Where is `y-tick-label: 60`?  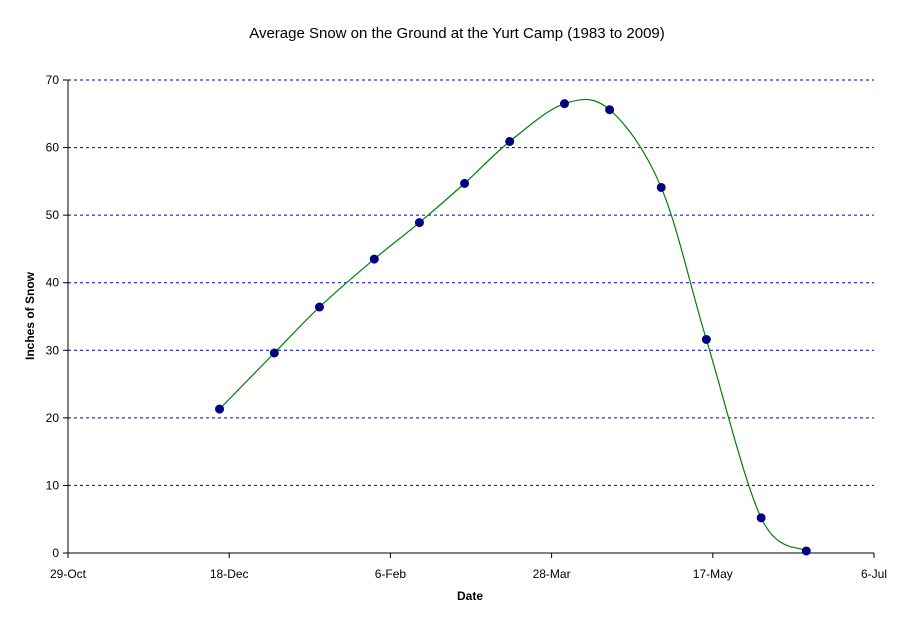
y-tick-label: 60 is located at coordinates (53, 148).